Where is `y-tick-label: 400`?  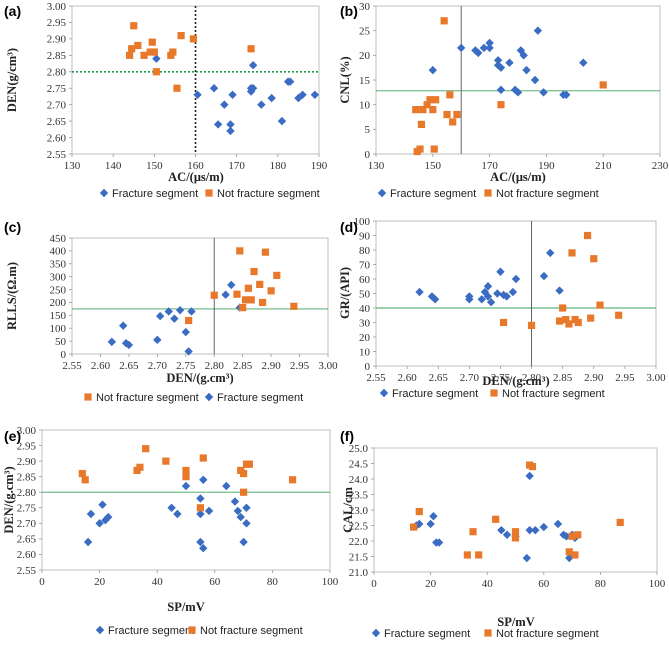 y-tick-label: 400 is located at coordinates (58, 252).